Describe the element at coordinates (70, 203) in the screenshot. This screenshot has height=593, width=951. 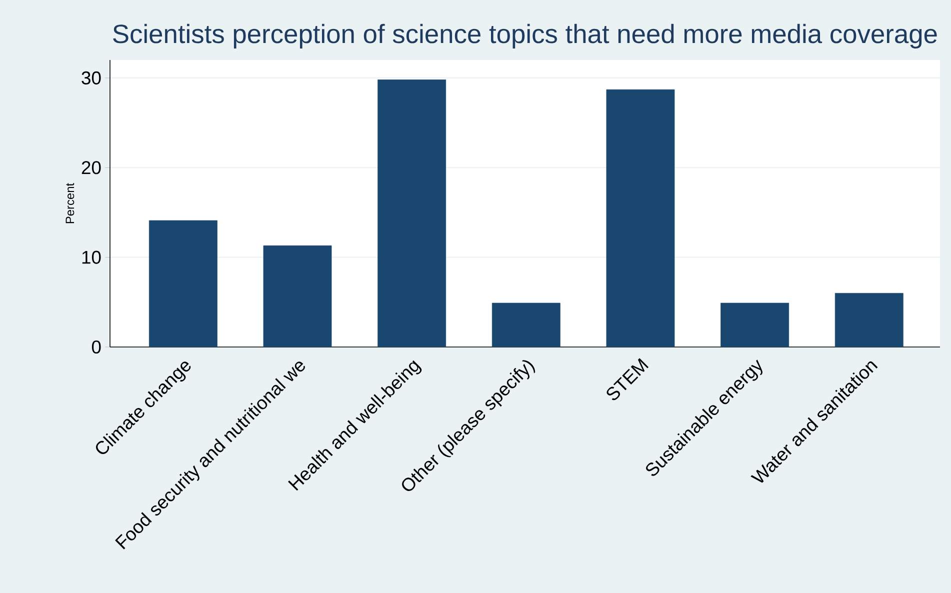
I see `y-axis-title: Percent` at that location.